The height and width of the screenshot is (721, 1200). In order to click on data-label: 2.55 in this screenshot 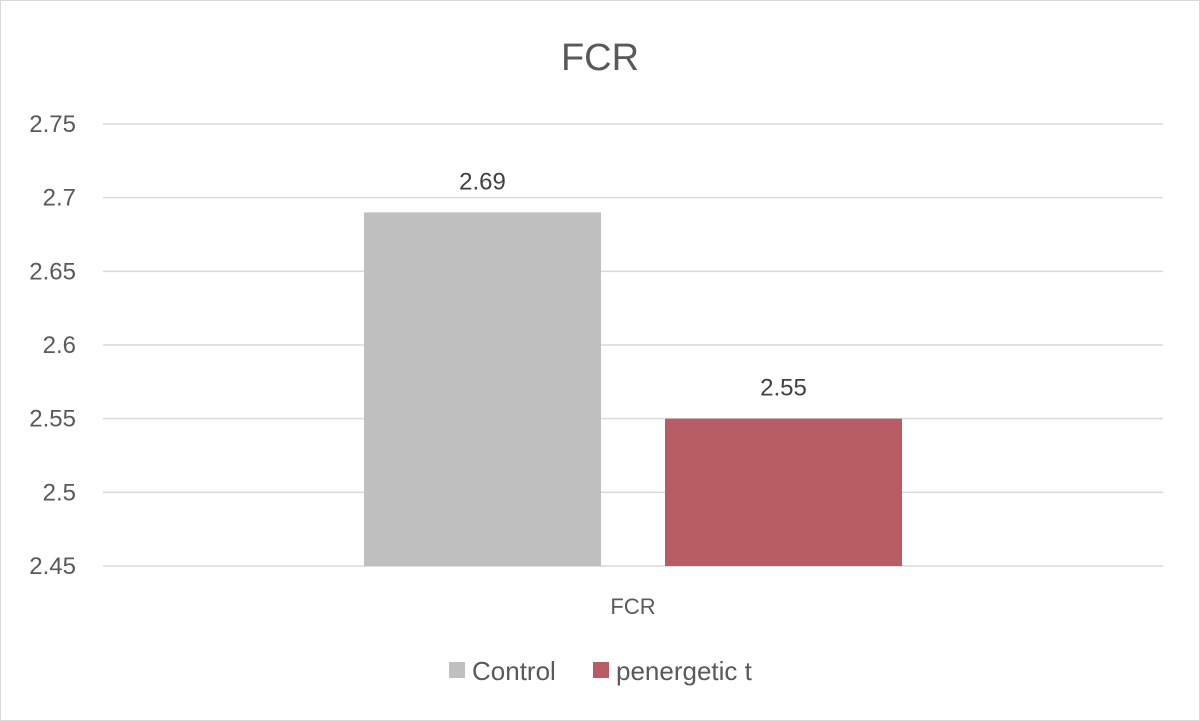, I will do `click(783, 388)`.